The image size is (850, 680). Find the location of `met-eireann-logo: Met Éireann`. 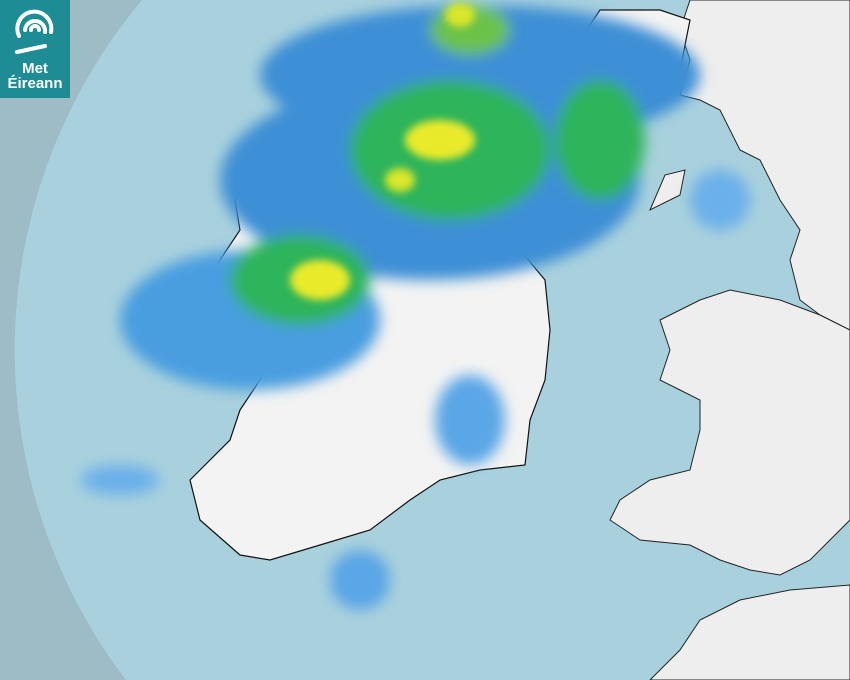

met-eireann-logo: Met Éireann is located at coordinates (35, 49).